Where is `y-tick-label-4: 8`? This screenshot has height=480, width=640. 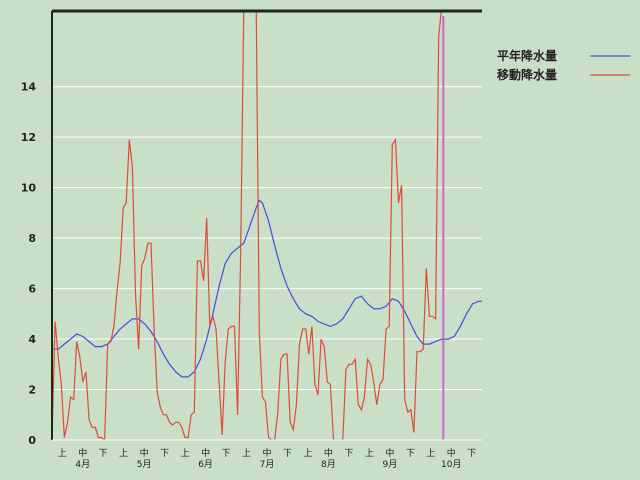 y-tick-label-4: 8 is located at coordinates (32, 238).